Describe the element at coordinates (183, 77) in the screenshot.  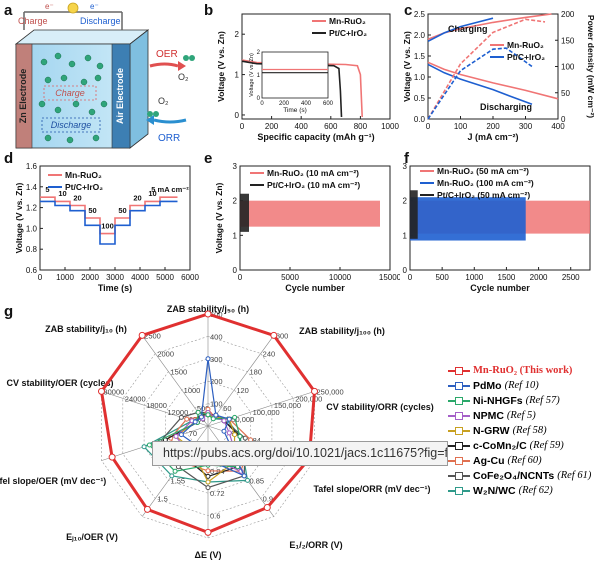
I see `o2-top-label: O₂` at that location.